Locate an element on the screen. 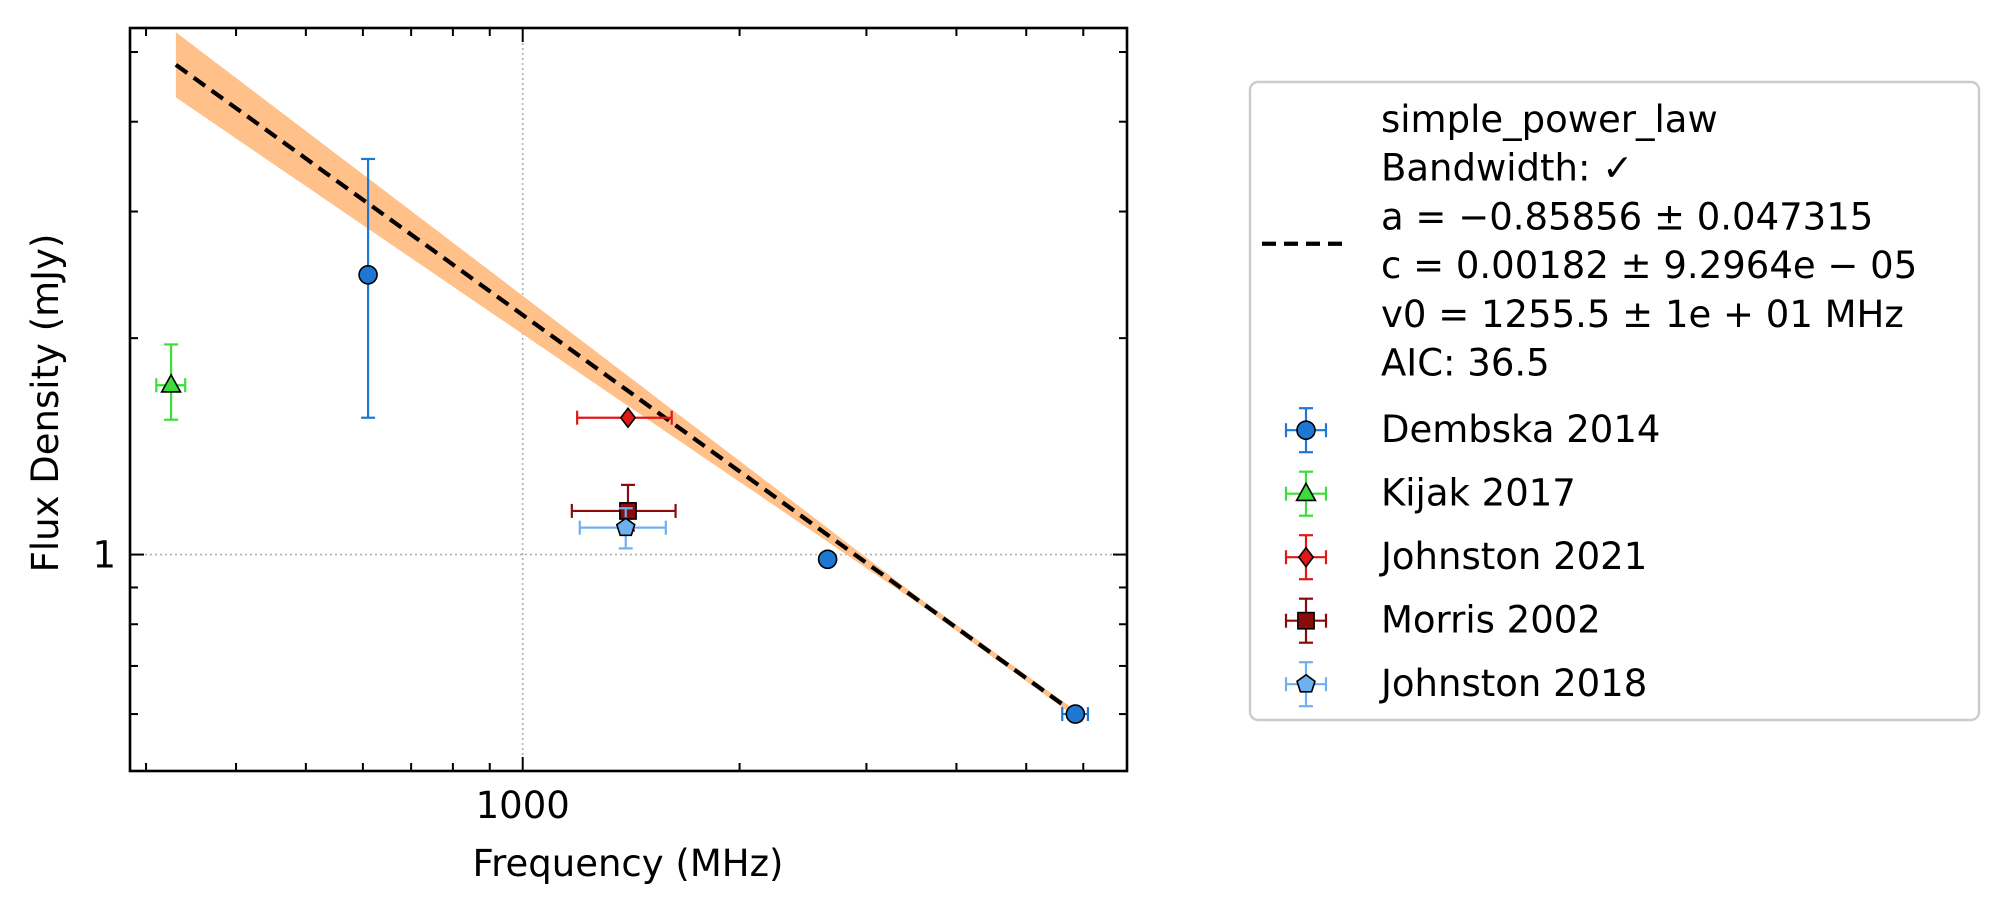  legend-entry: Morris 2002 is located at coordinates (1442, 620).